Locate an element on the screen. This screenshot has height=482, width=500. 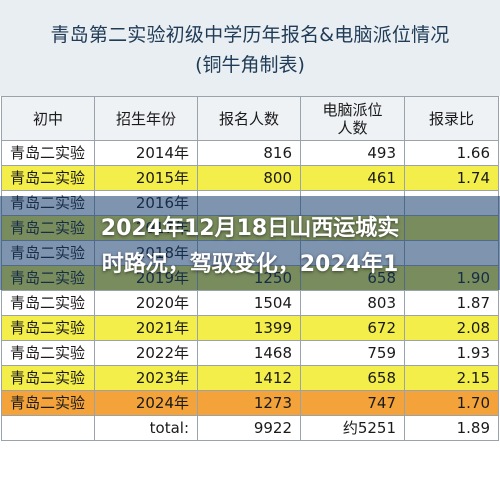
cell-applicants: 1273 is located at coordinates (249, 403).